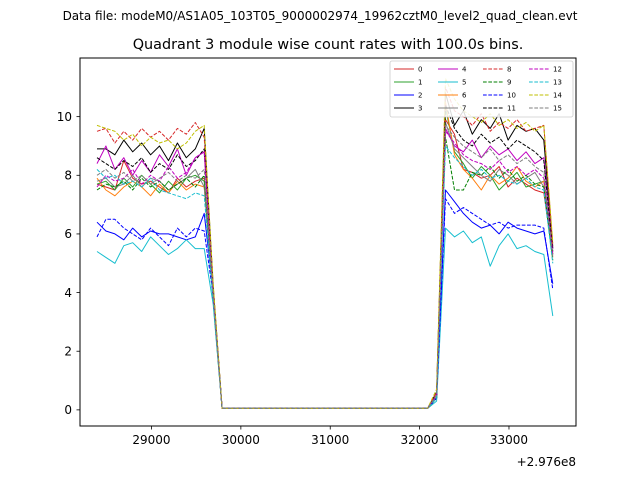  I want to click on x-tick-label: 30000, so click(241, 440).